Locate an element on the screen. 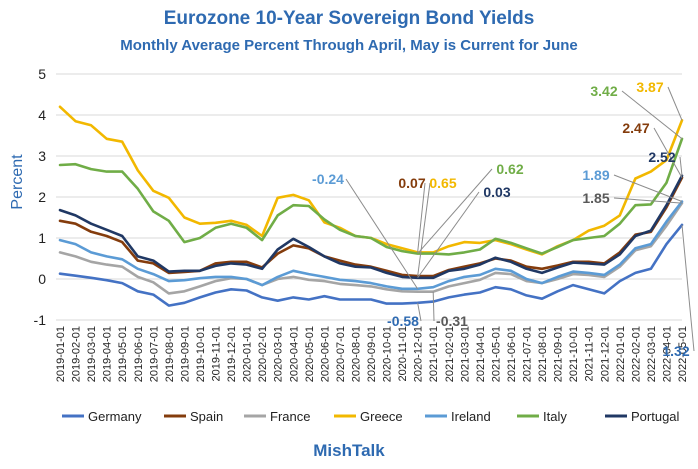 The image size is (698, 469). x-tick-label: 2022-01-01 is located at coordinates (621, 354).